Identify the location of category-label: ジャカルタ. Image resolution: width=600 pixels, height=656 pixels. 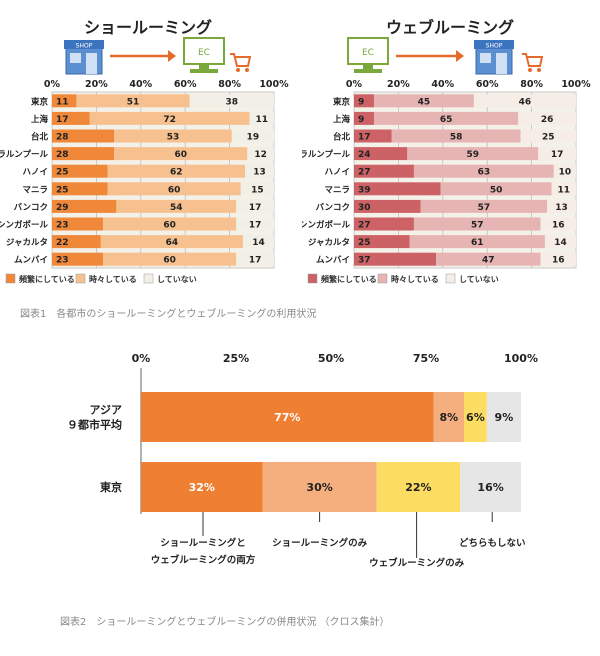
(329, 242).